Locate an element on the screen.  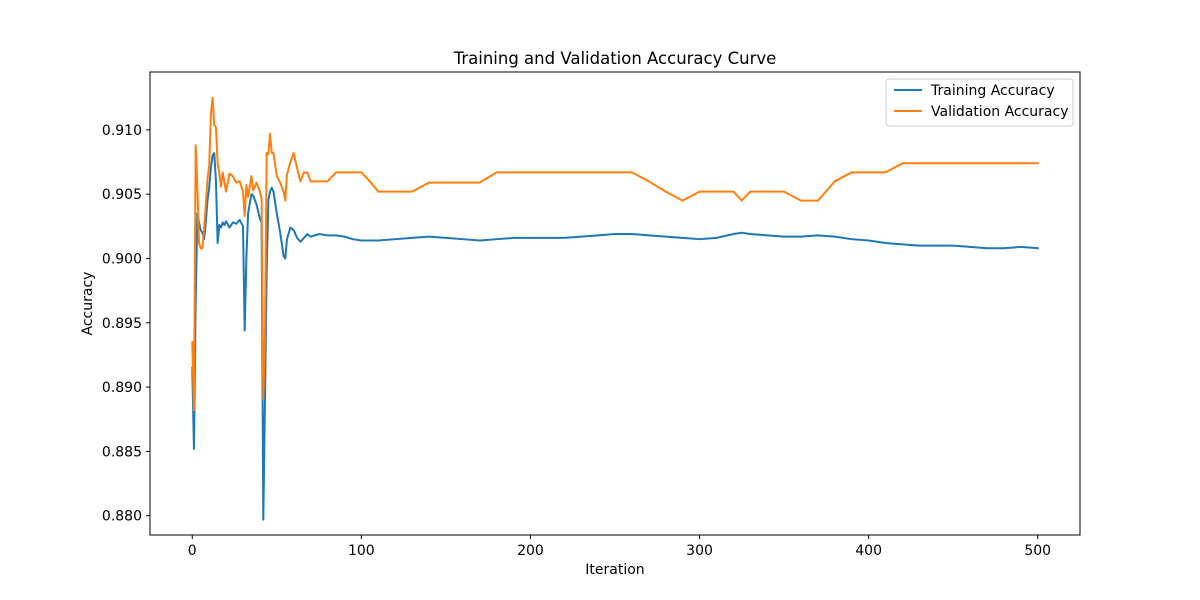
x-tick-label: 200 is located at coordinates (530, 551).